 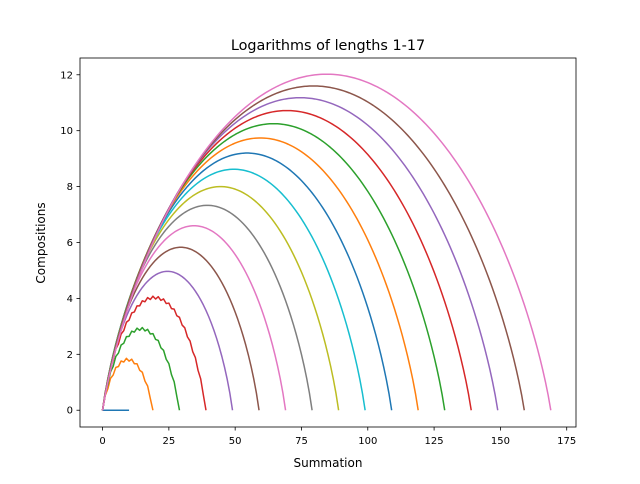 What do you see at coordinates (70, 411) in the screenshot?
I see `y-tick-label: 0` at bounding box center [70, 411].